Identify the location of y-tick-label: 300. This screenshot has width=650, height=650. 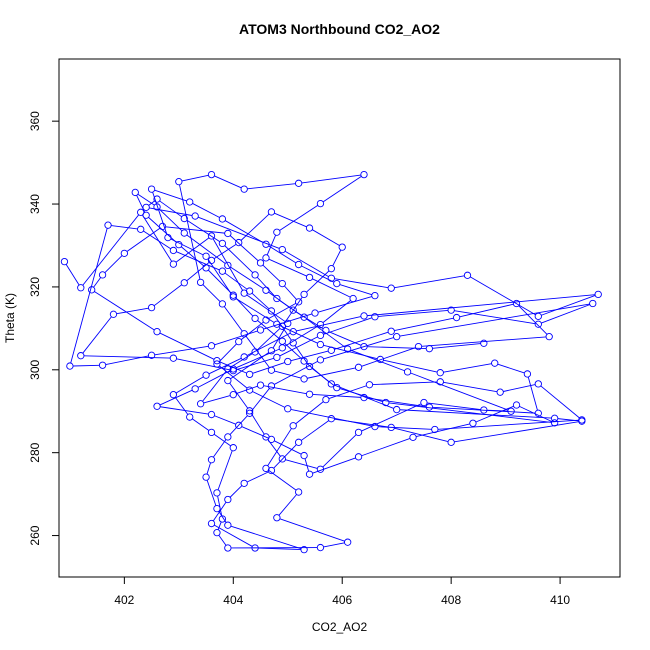
(35, 369).